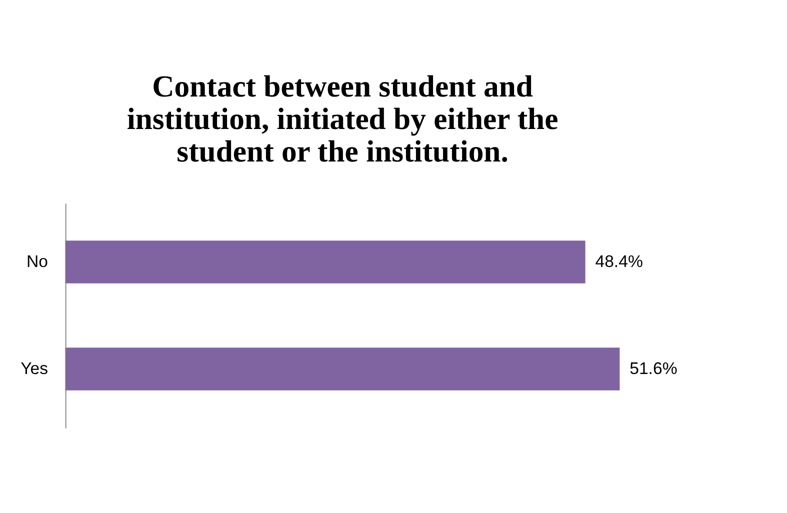 The image size is (787, 513). I want to click on y-tick-label: No, so click(37, 261).